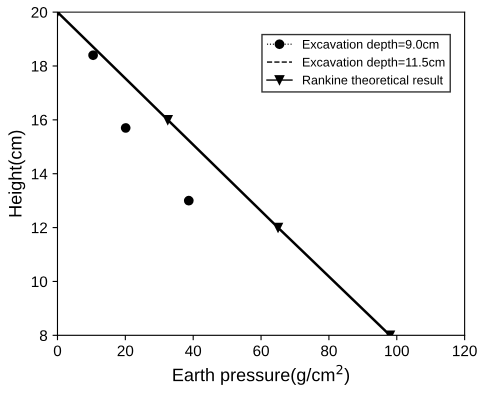  Describe the element at coordinates (126, 350) in the screenshot. I see `x-tick-label: 20` at that location.